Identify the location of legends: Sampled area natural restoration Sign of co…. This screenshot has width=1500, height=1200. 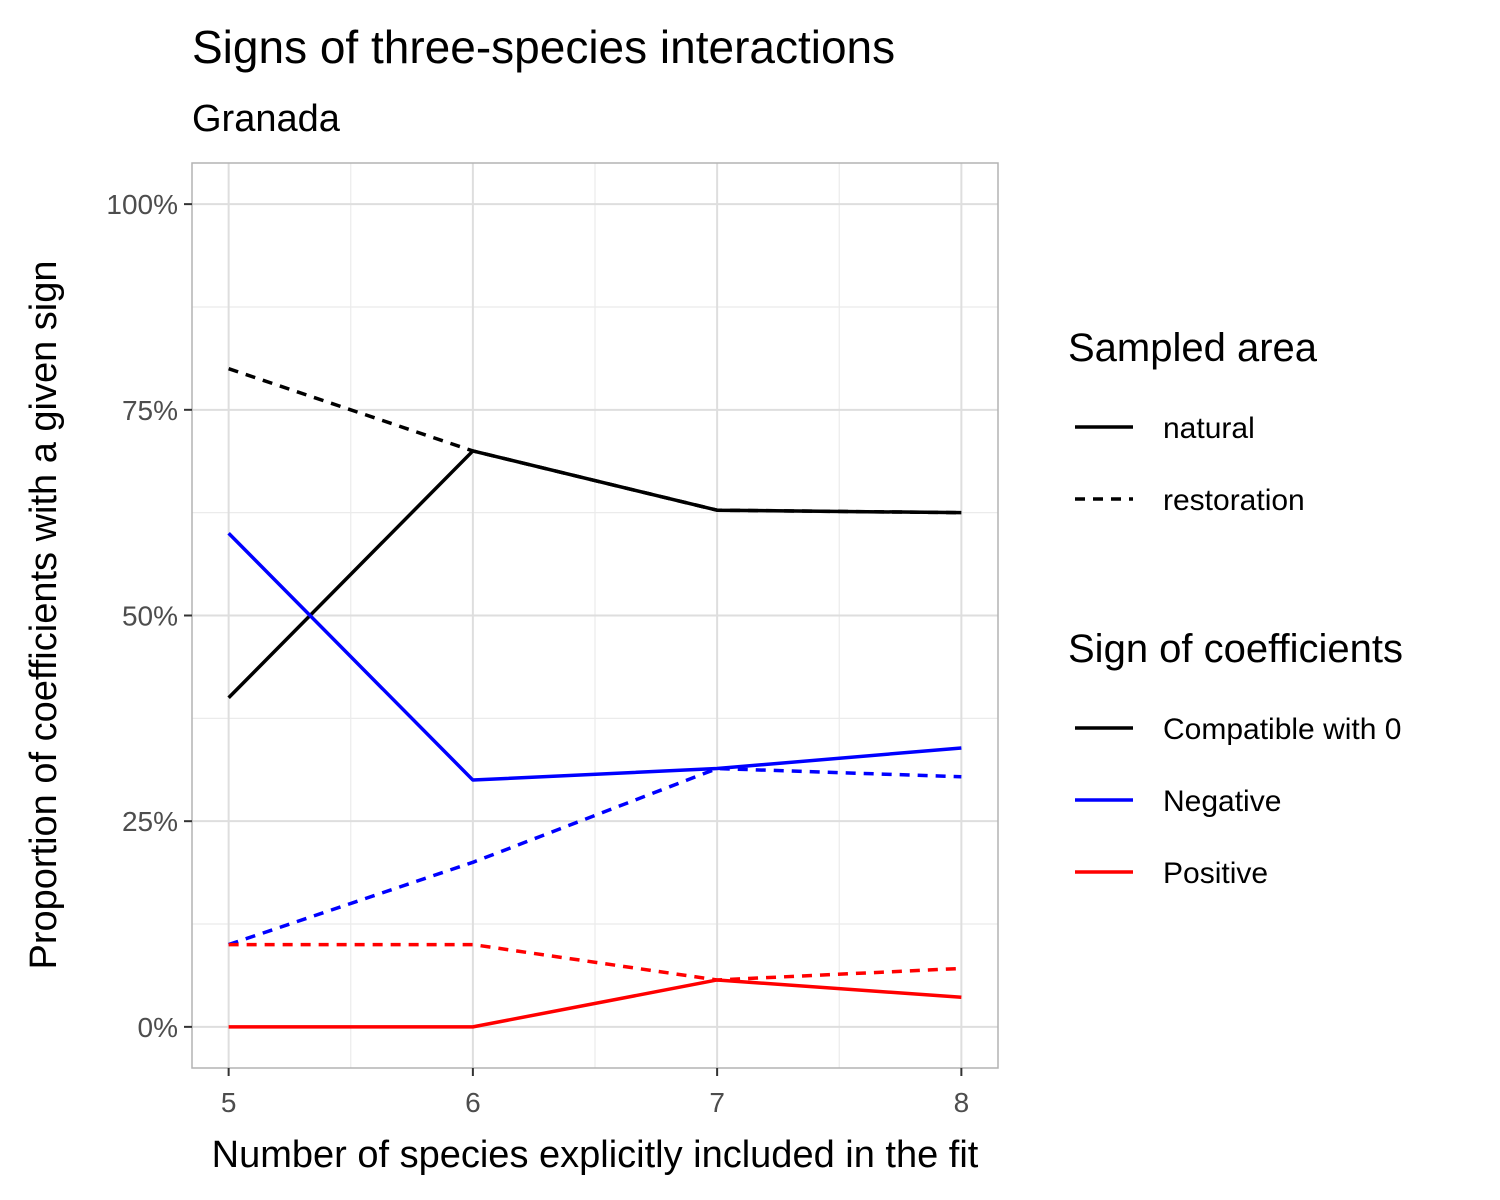
(1235, 608).